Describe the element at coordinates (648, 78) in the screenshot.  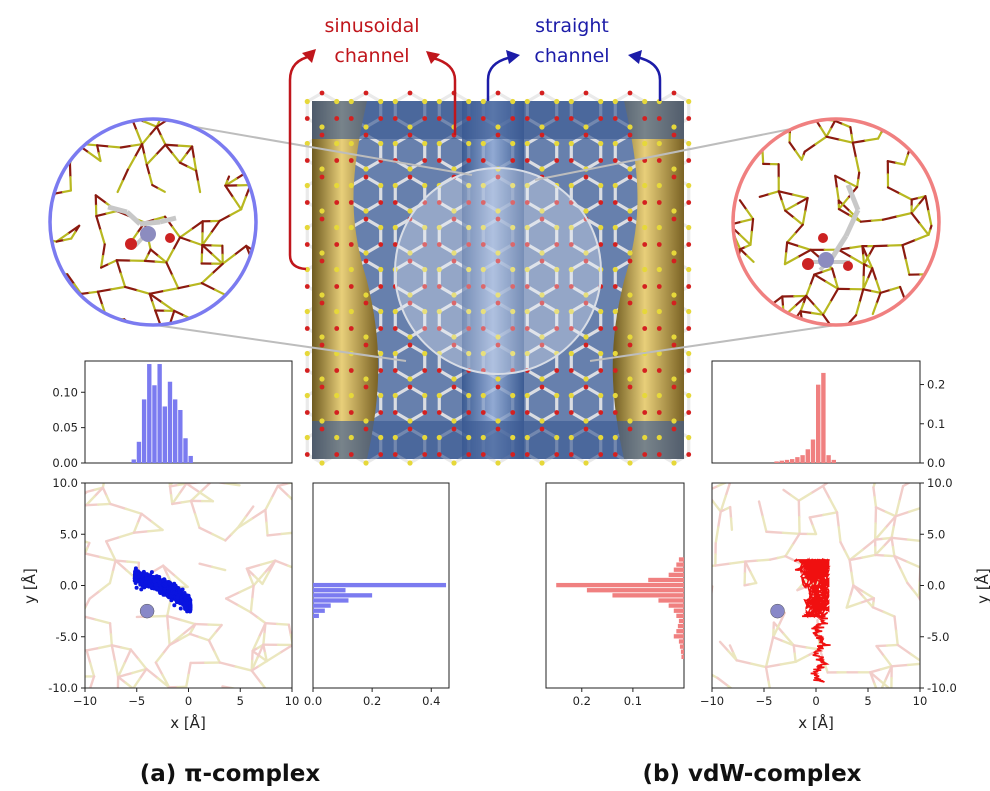
I see `straight-arrow-right` at that location.